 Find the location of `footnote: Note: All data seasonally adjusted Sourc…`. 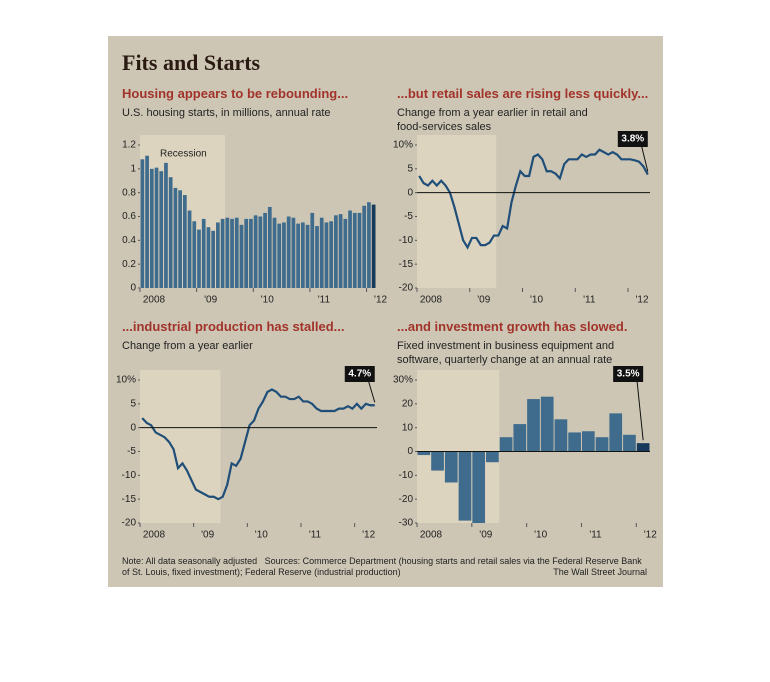

footnote: Note: All data seasonally adjusted Sourc… is located at coordinates (384, 567).